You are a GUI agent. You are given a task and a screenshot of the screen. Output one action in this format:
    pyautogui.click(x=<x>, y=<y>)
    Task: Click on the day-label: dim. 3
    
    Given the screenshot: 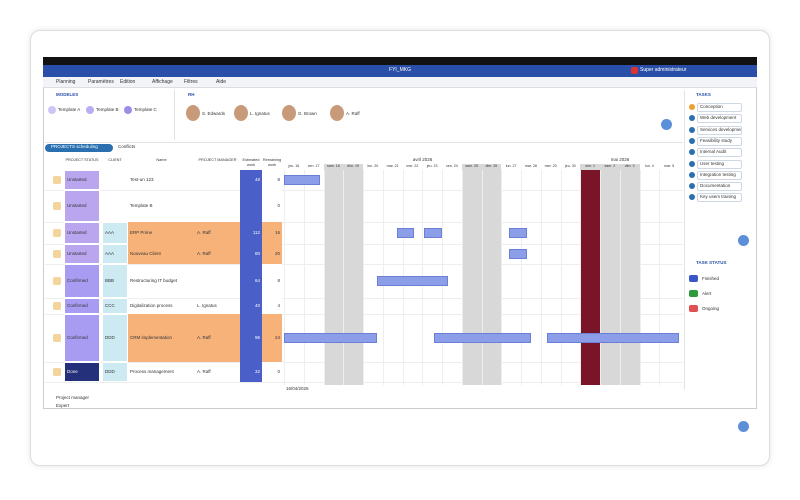 What is the action you would take?
    pyautogui.click(x=629, y=167)
    